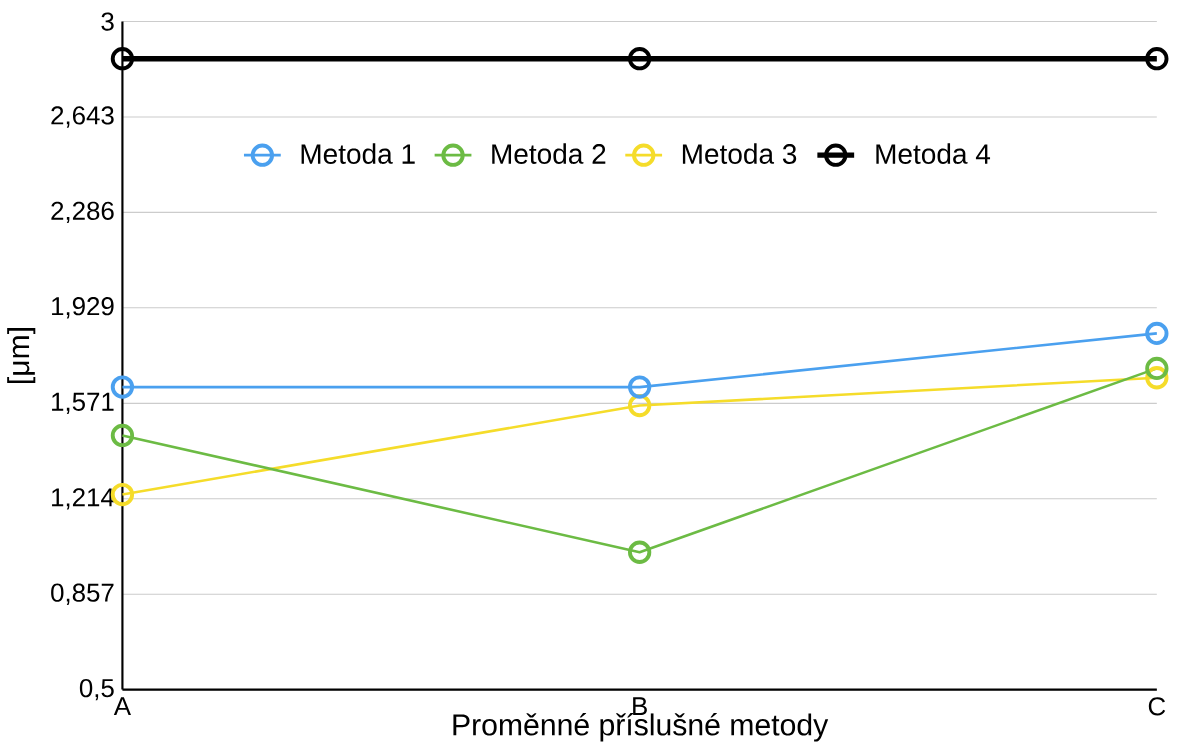  What do you see at coordinates (107, 21) in the screenshot?
I see `y-tick-label: 3` at bounding box center [107, 21].